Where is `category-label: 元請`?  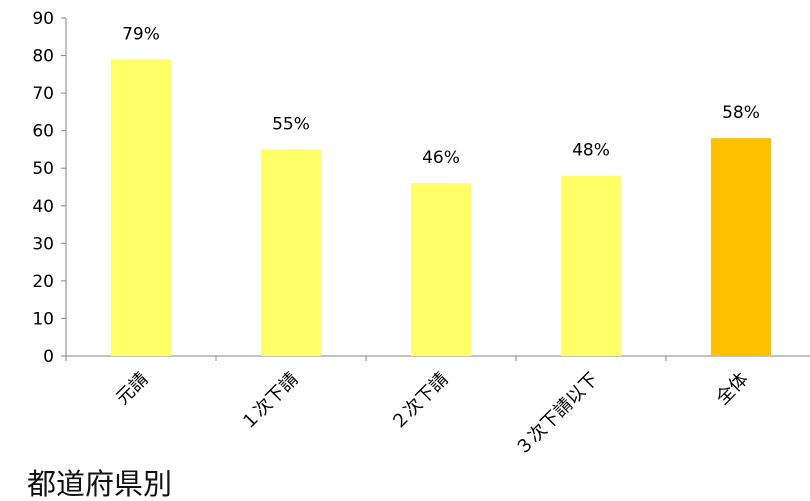 category-label: 元請 is located at coordinates (132, 389).